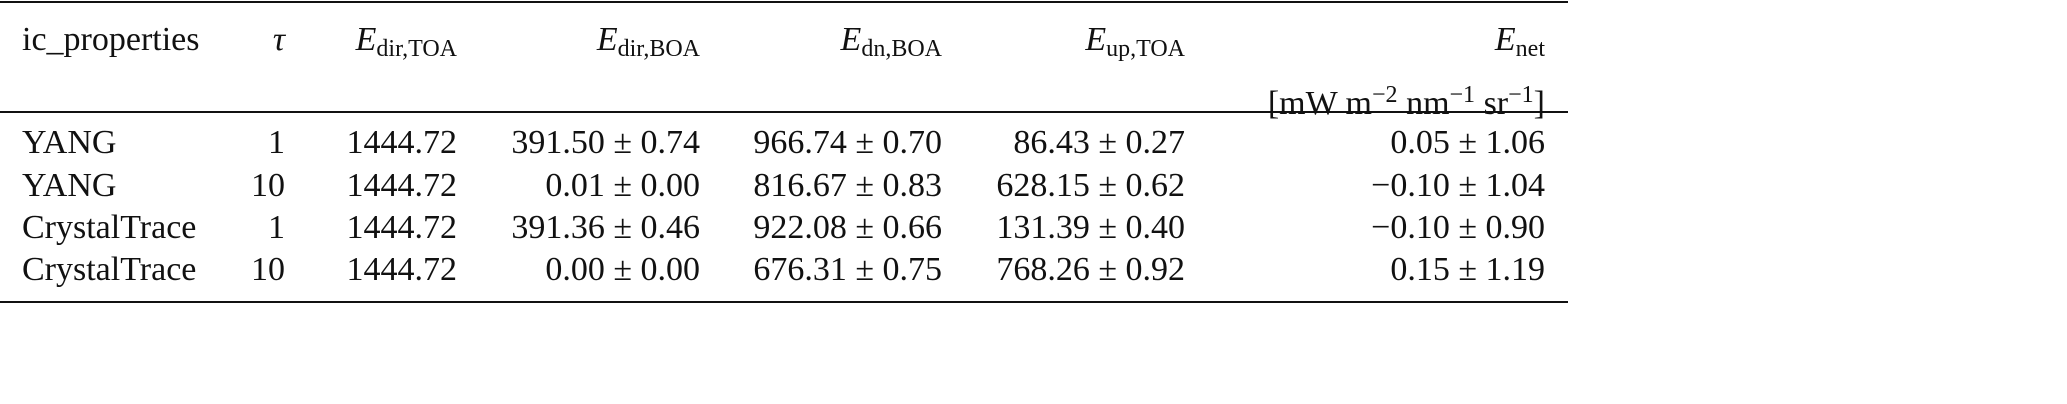  Describe the element at coordinates (1090, 269) in the screenshot. I see `table-cell: 768.26 ± 0.92` at that location.